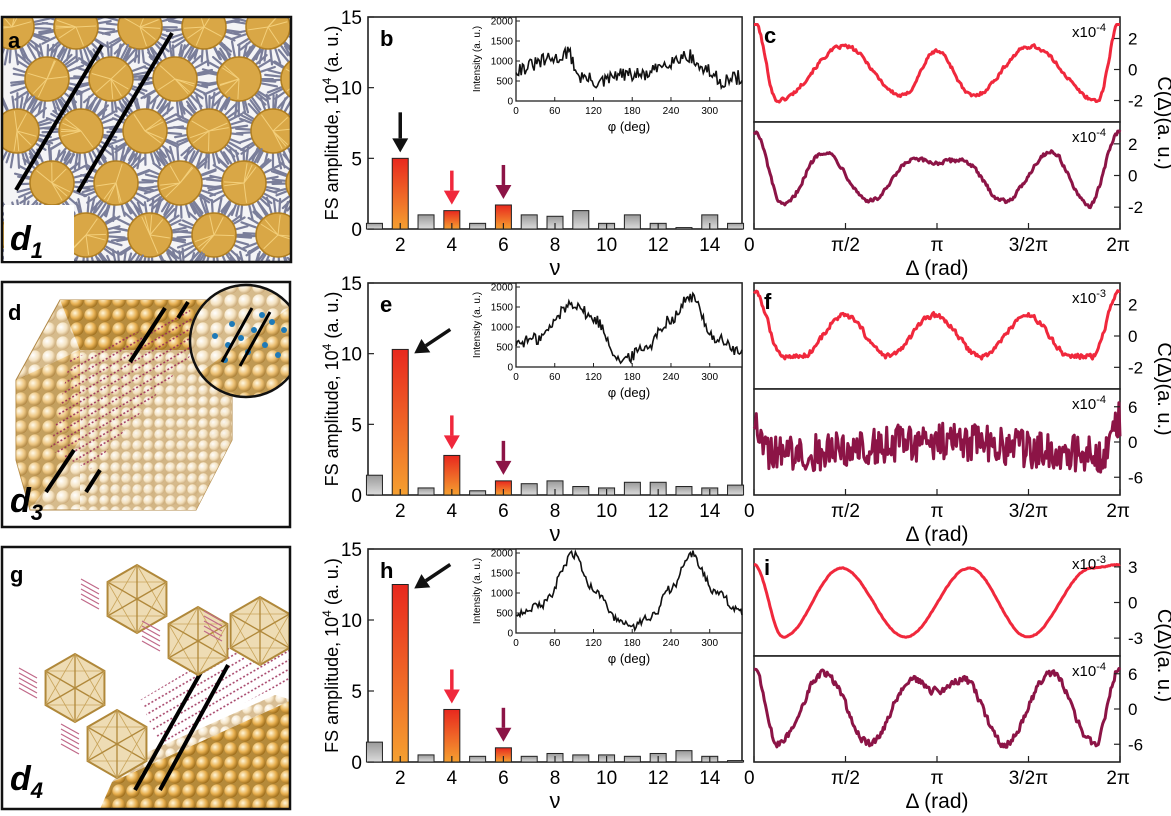  Describe the element at coordinates (1132, 407) in the screenshot. I see `y-tick-label: 6` at that location.